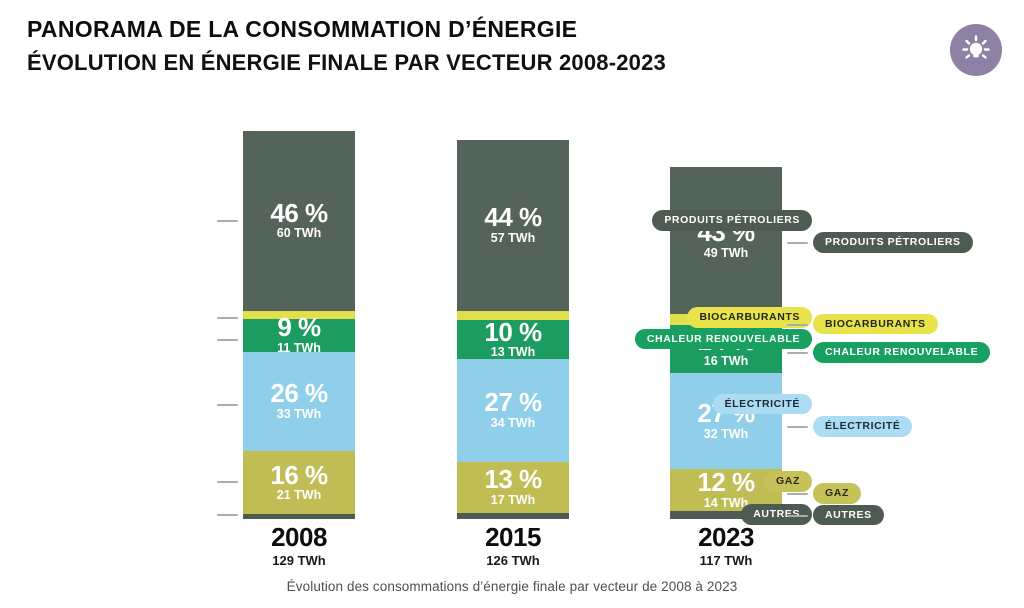 This screenshot has height=608, width=1024. I want to click on callout-connector-petroliers-right, so click(797, 243).